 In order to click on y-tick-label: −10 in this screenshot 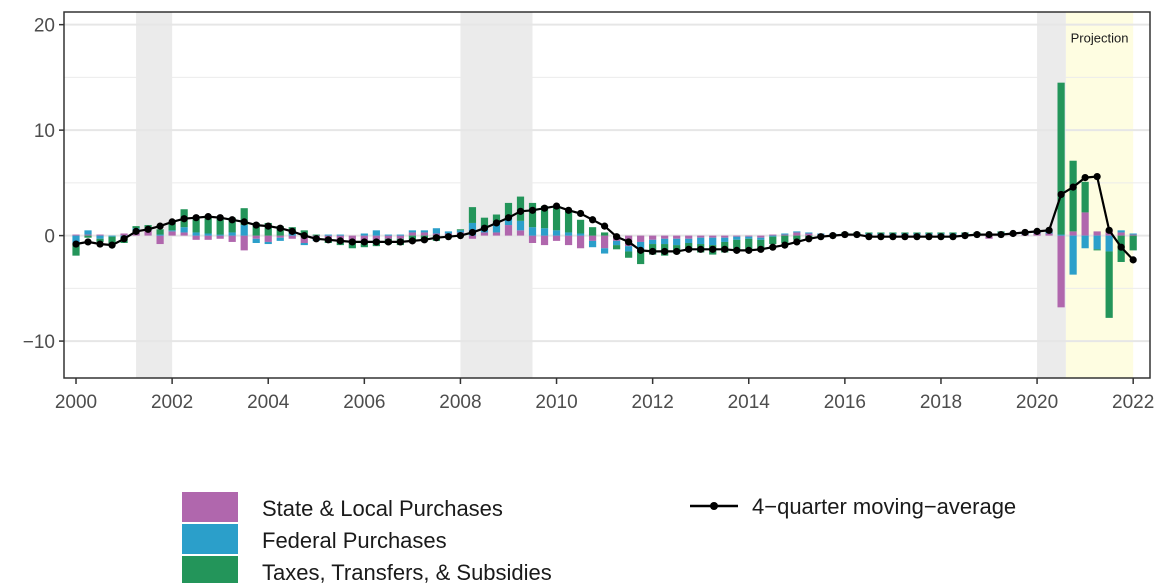, I will do `click(39, 342)`.